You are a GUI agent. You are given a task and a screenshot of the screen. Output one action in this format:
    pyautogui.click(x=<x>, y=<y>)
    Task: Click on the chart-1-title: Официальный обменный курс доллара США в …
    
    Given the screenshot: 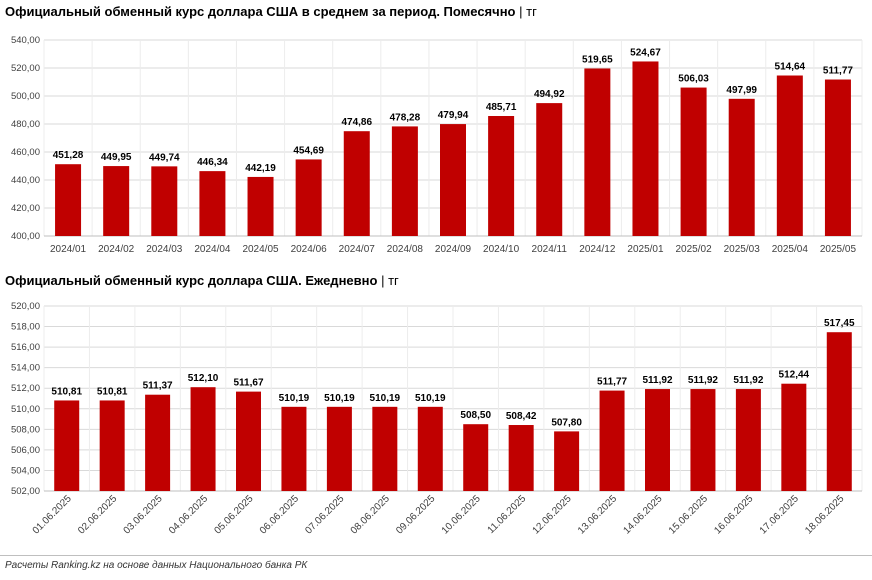 What is the action you would take?
    pyautogui.click(x=271, y=11)
    